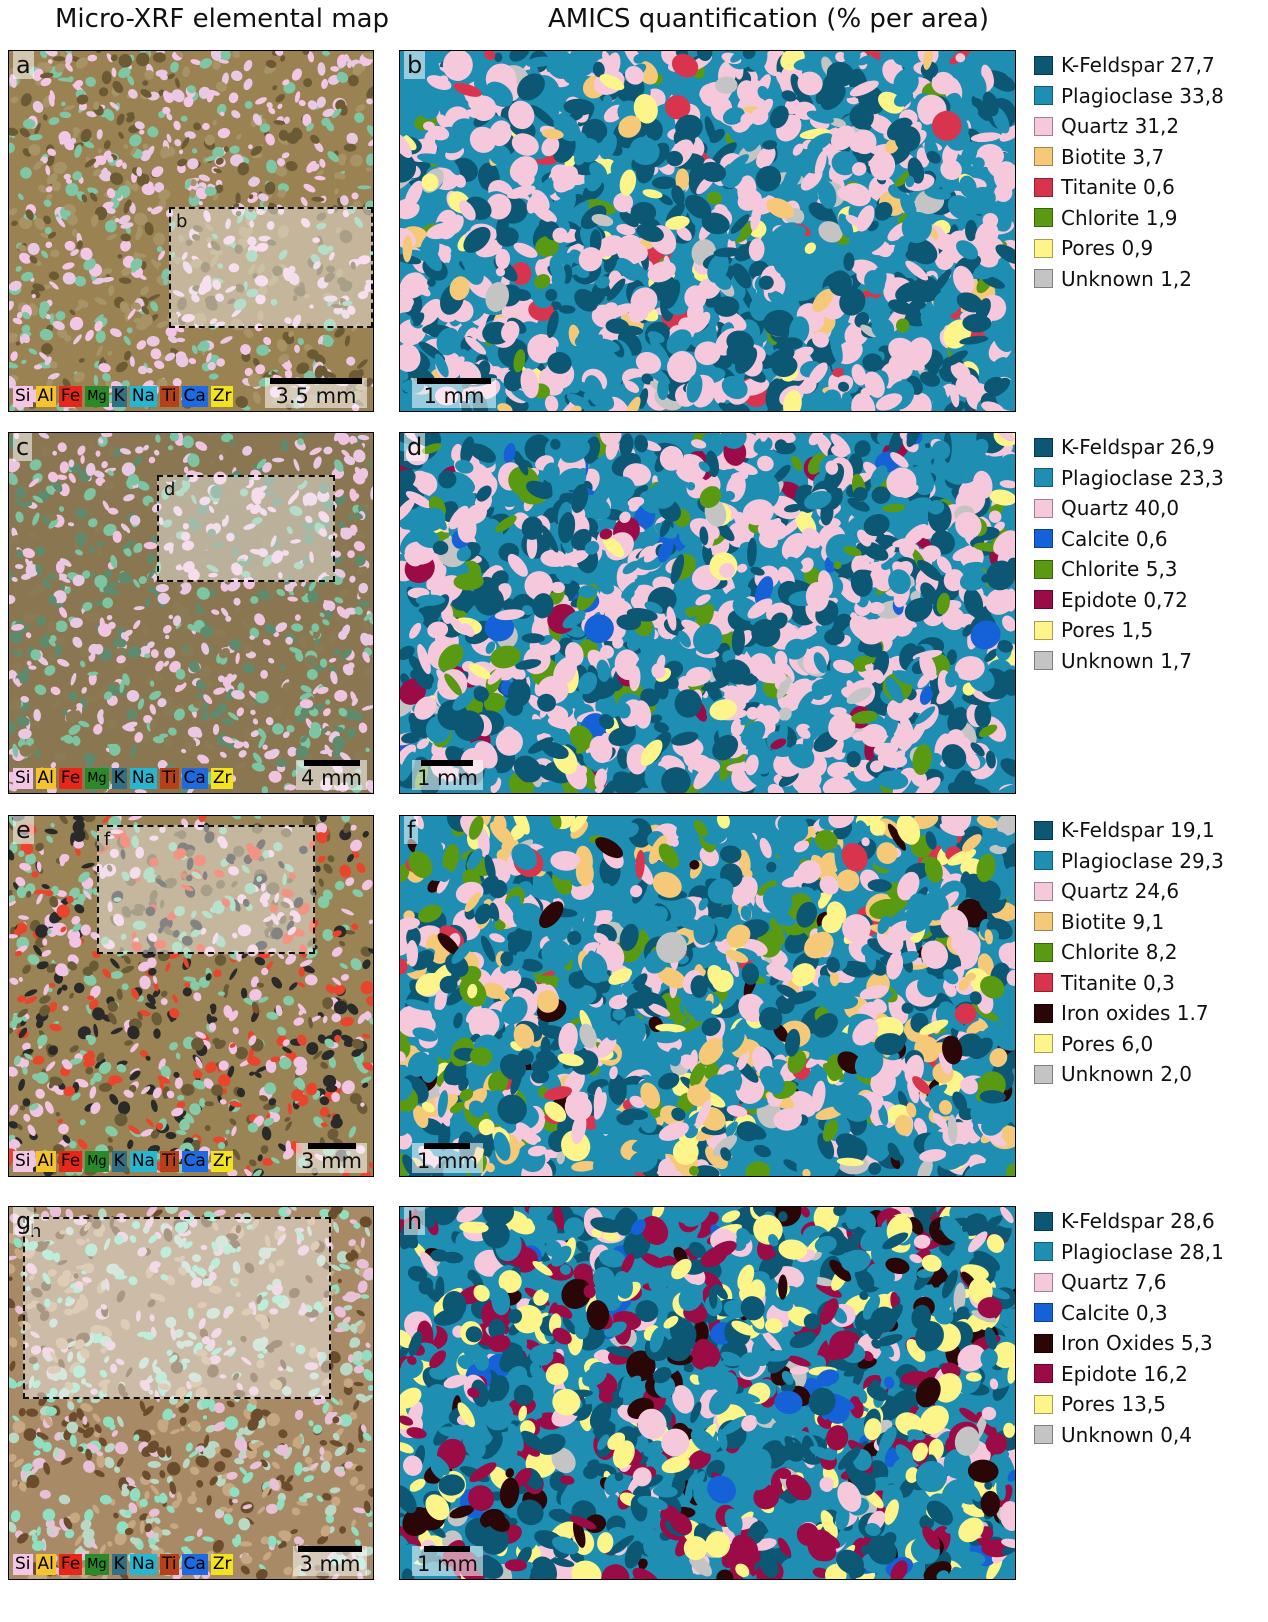 The width and height of the screenshot is (1268, 1622). What do you see at coordinates (1099, 982) in the screenshot?
I see `legend-mineral: Titanite` at bounding box center [1099, 982].